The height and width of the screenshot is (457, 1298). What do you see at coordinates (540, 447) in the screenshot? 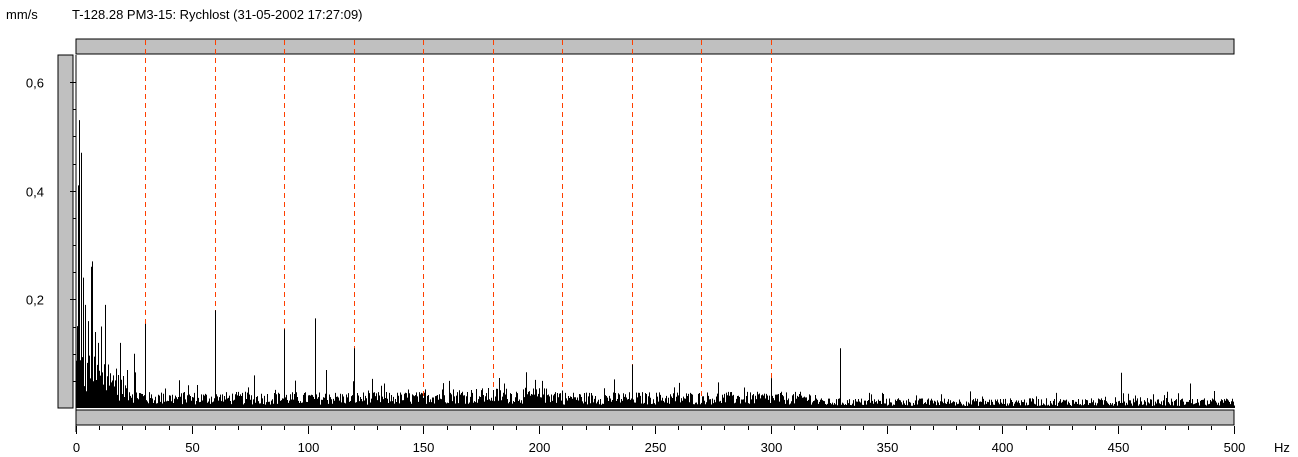
I see `x-tick-label: 200` at bounding box center [540, 447].